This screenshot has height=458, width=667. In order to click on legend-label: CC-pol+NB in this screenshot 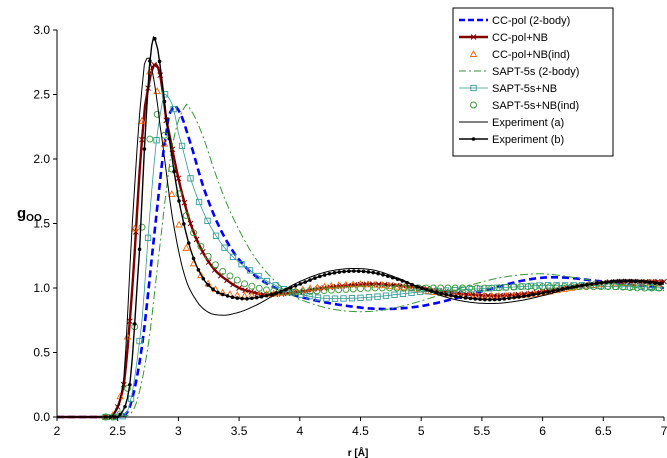, I will do `click(520, 38)`.